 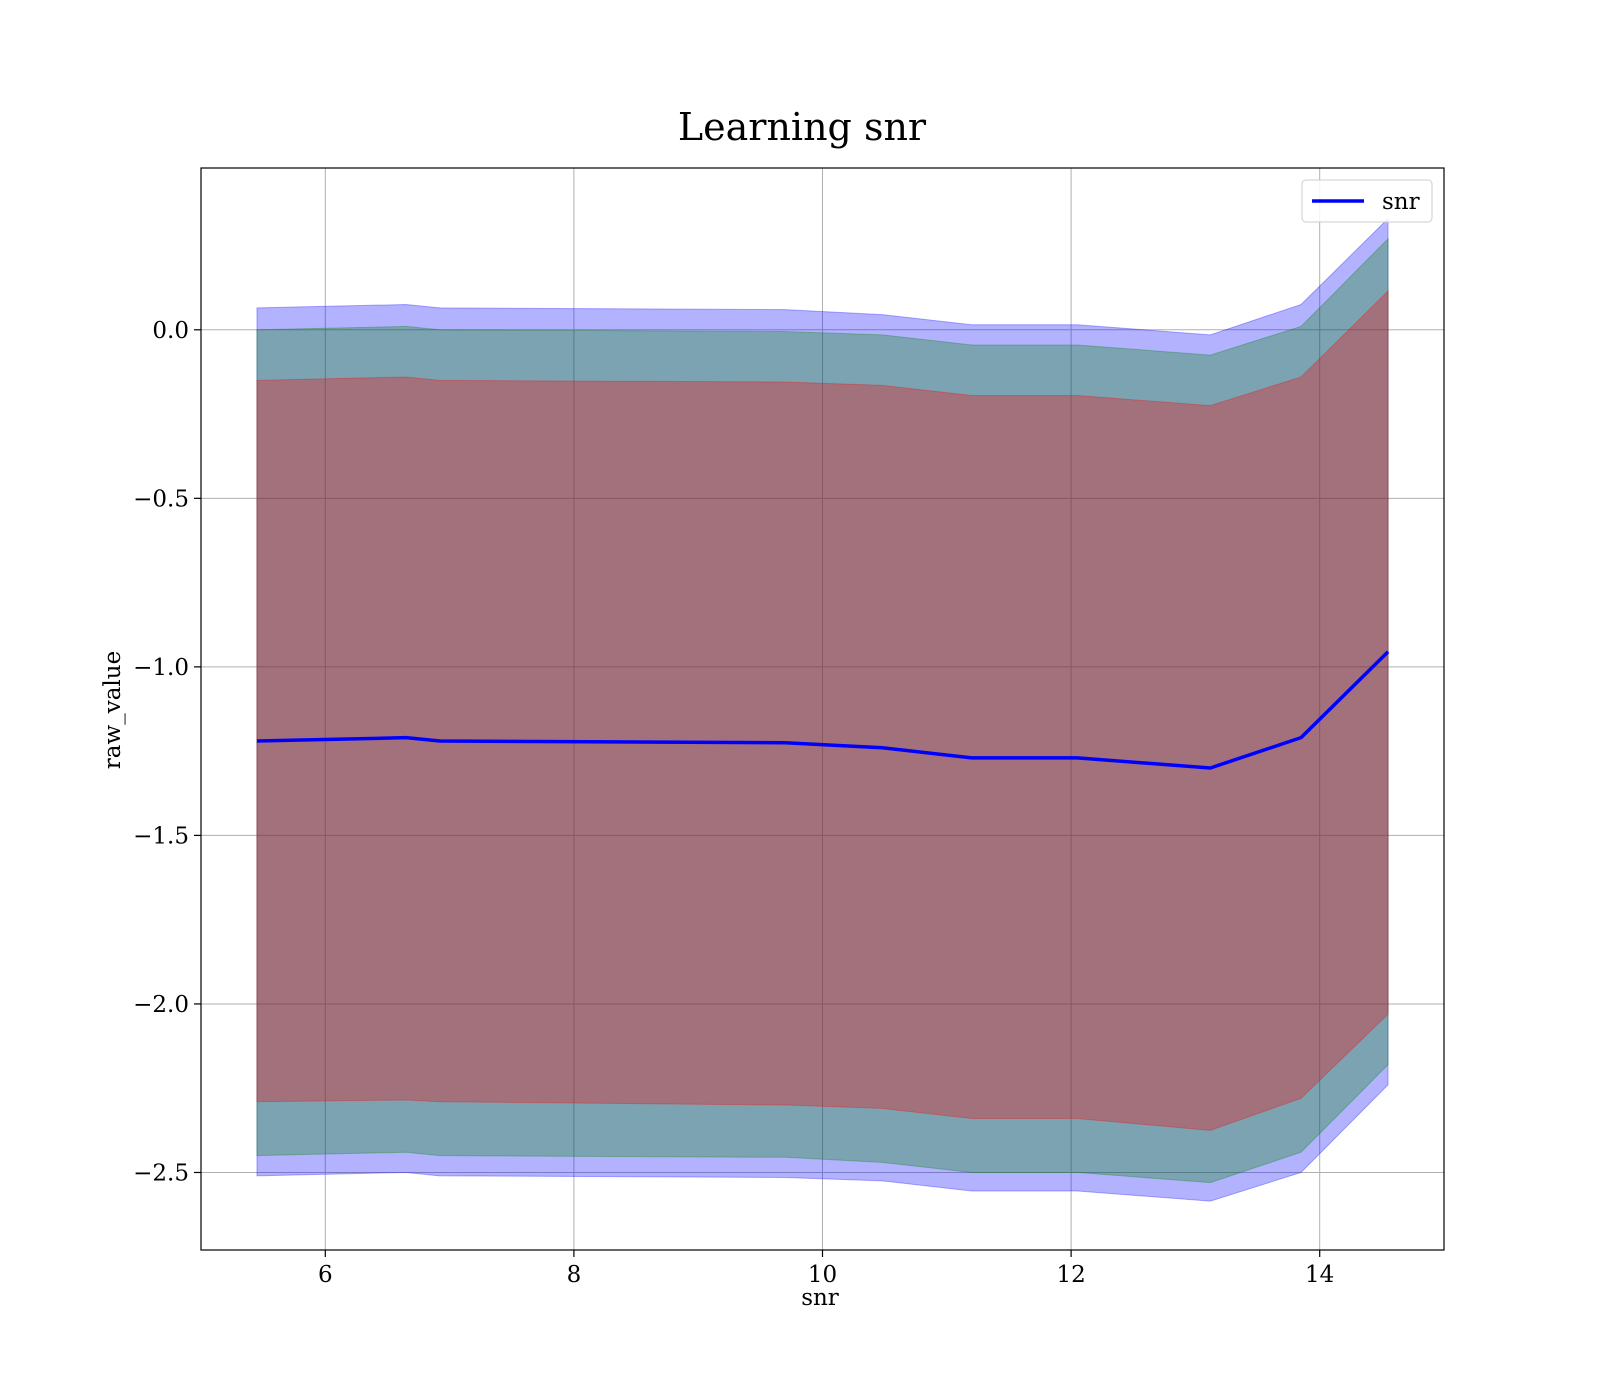 I want to click on legend: snr, so click(x=1367, y=201).